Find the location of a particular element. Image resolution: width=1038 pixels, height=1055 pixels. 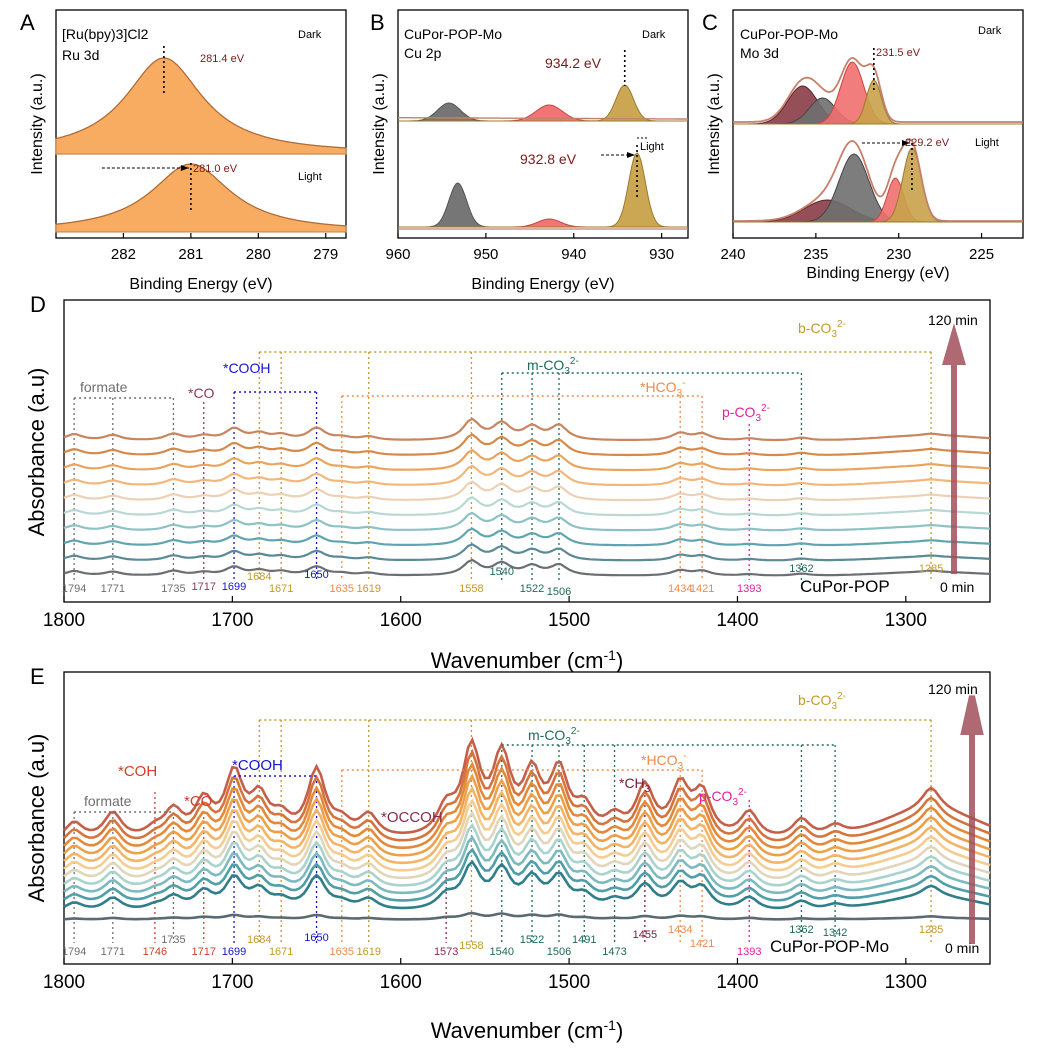

panel-e-peak-label-1540: 1540 is located at coordinates (502, 952).